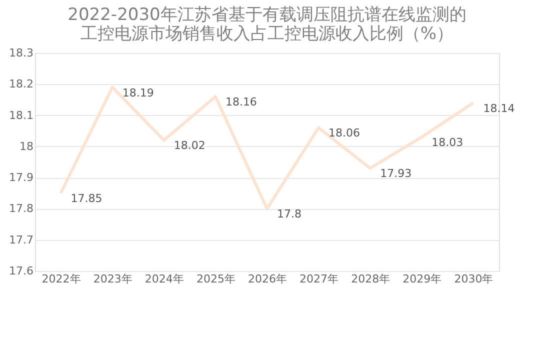 The image size is (555, 341). What do you see at coordinates (138, 93) in the screenshot?
I see `data-label: 18.19` at bounding box center [138, 93].